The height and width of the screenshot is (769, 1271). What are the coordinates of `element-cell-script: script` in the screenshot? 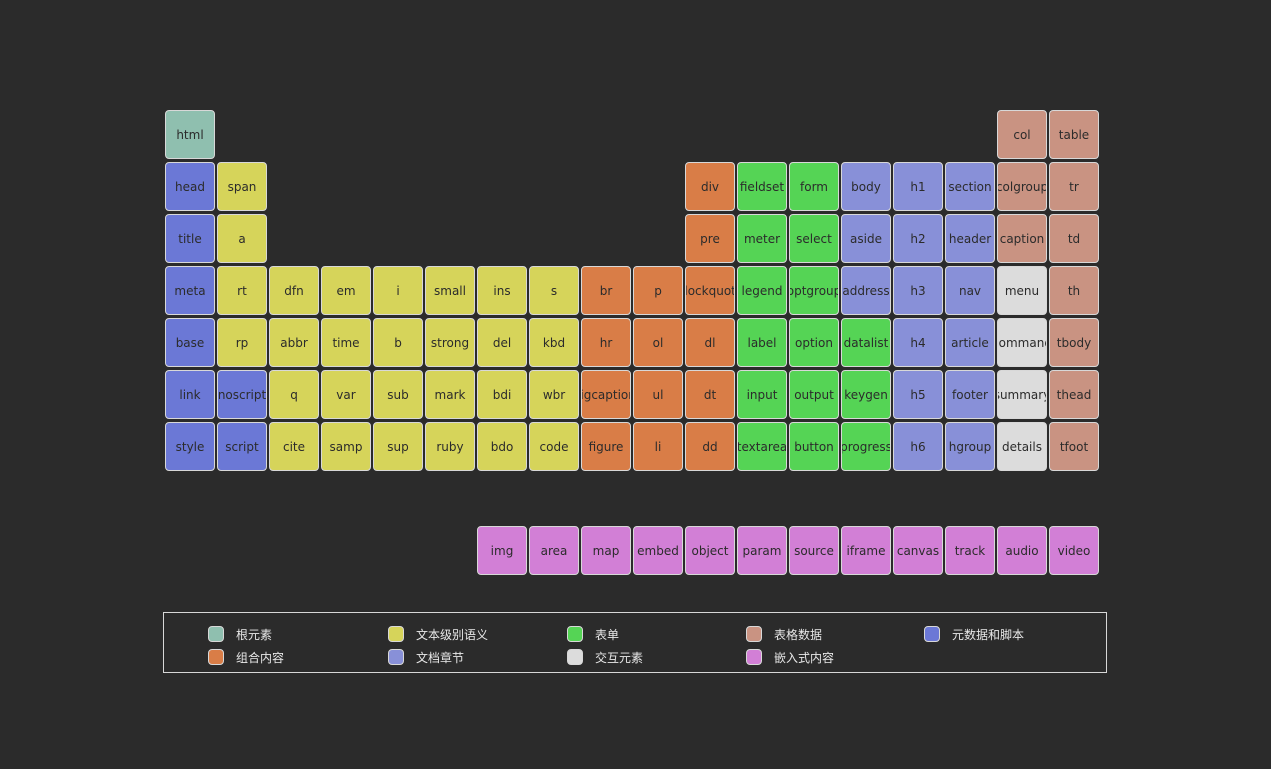 It's located at (242, 446).